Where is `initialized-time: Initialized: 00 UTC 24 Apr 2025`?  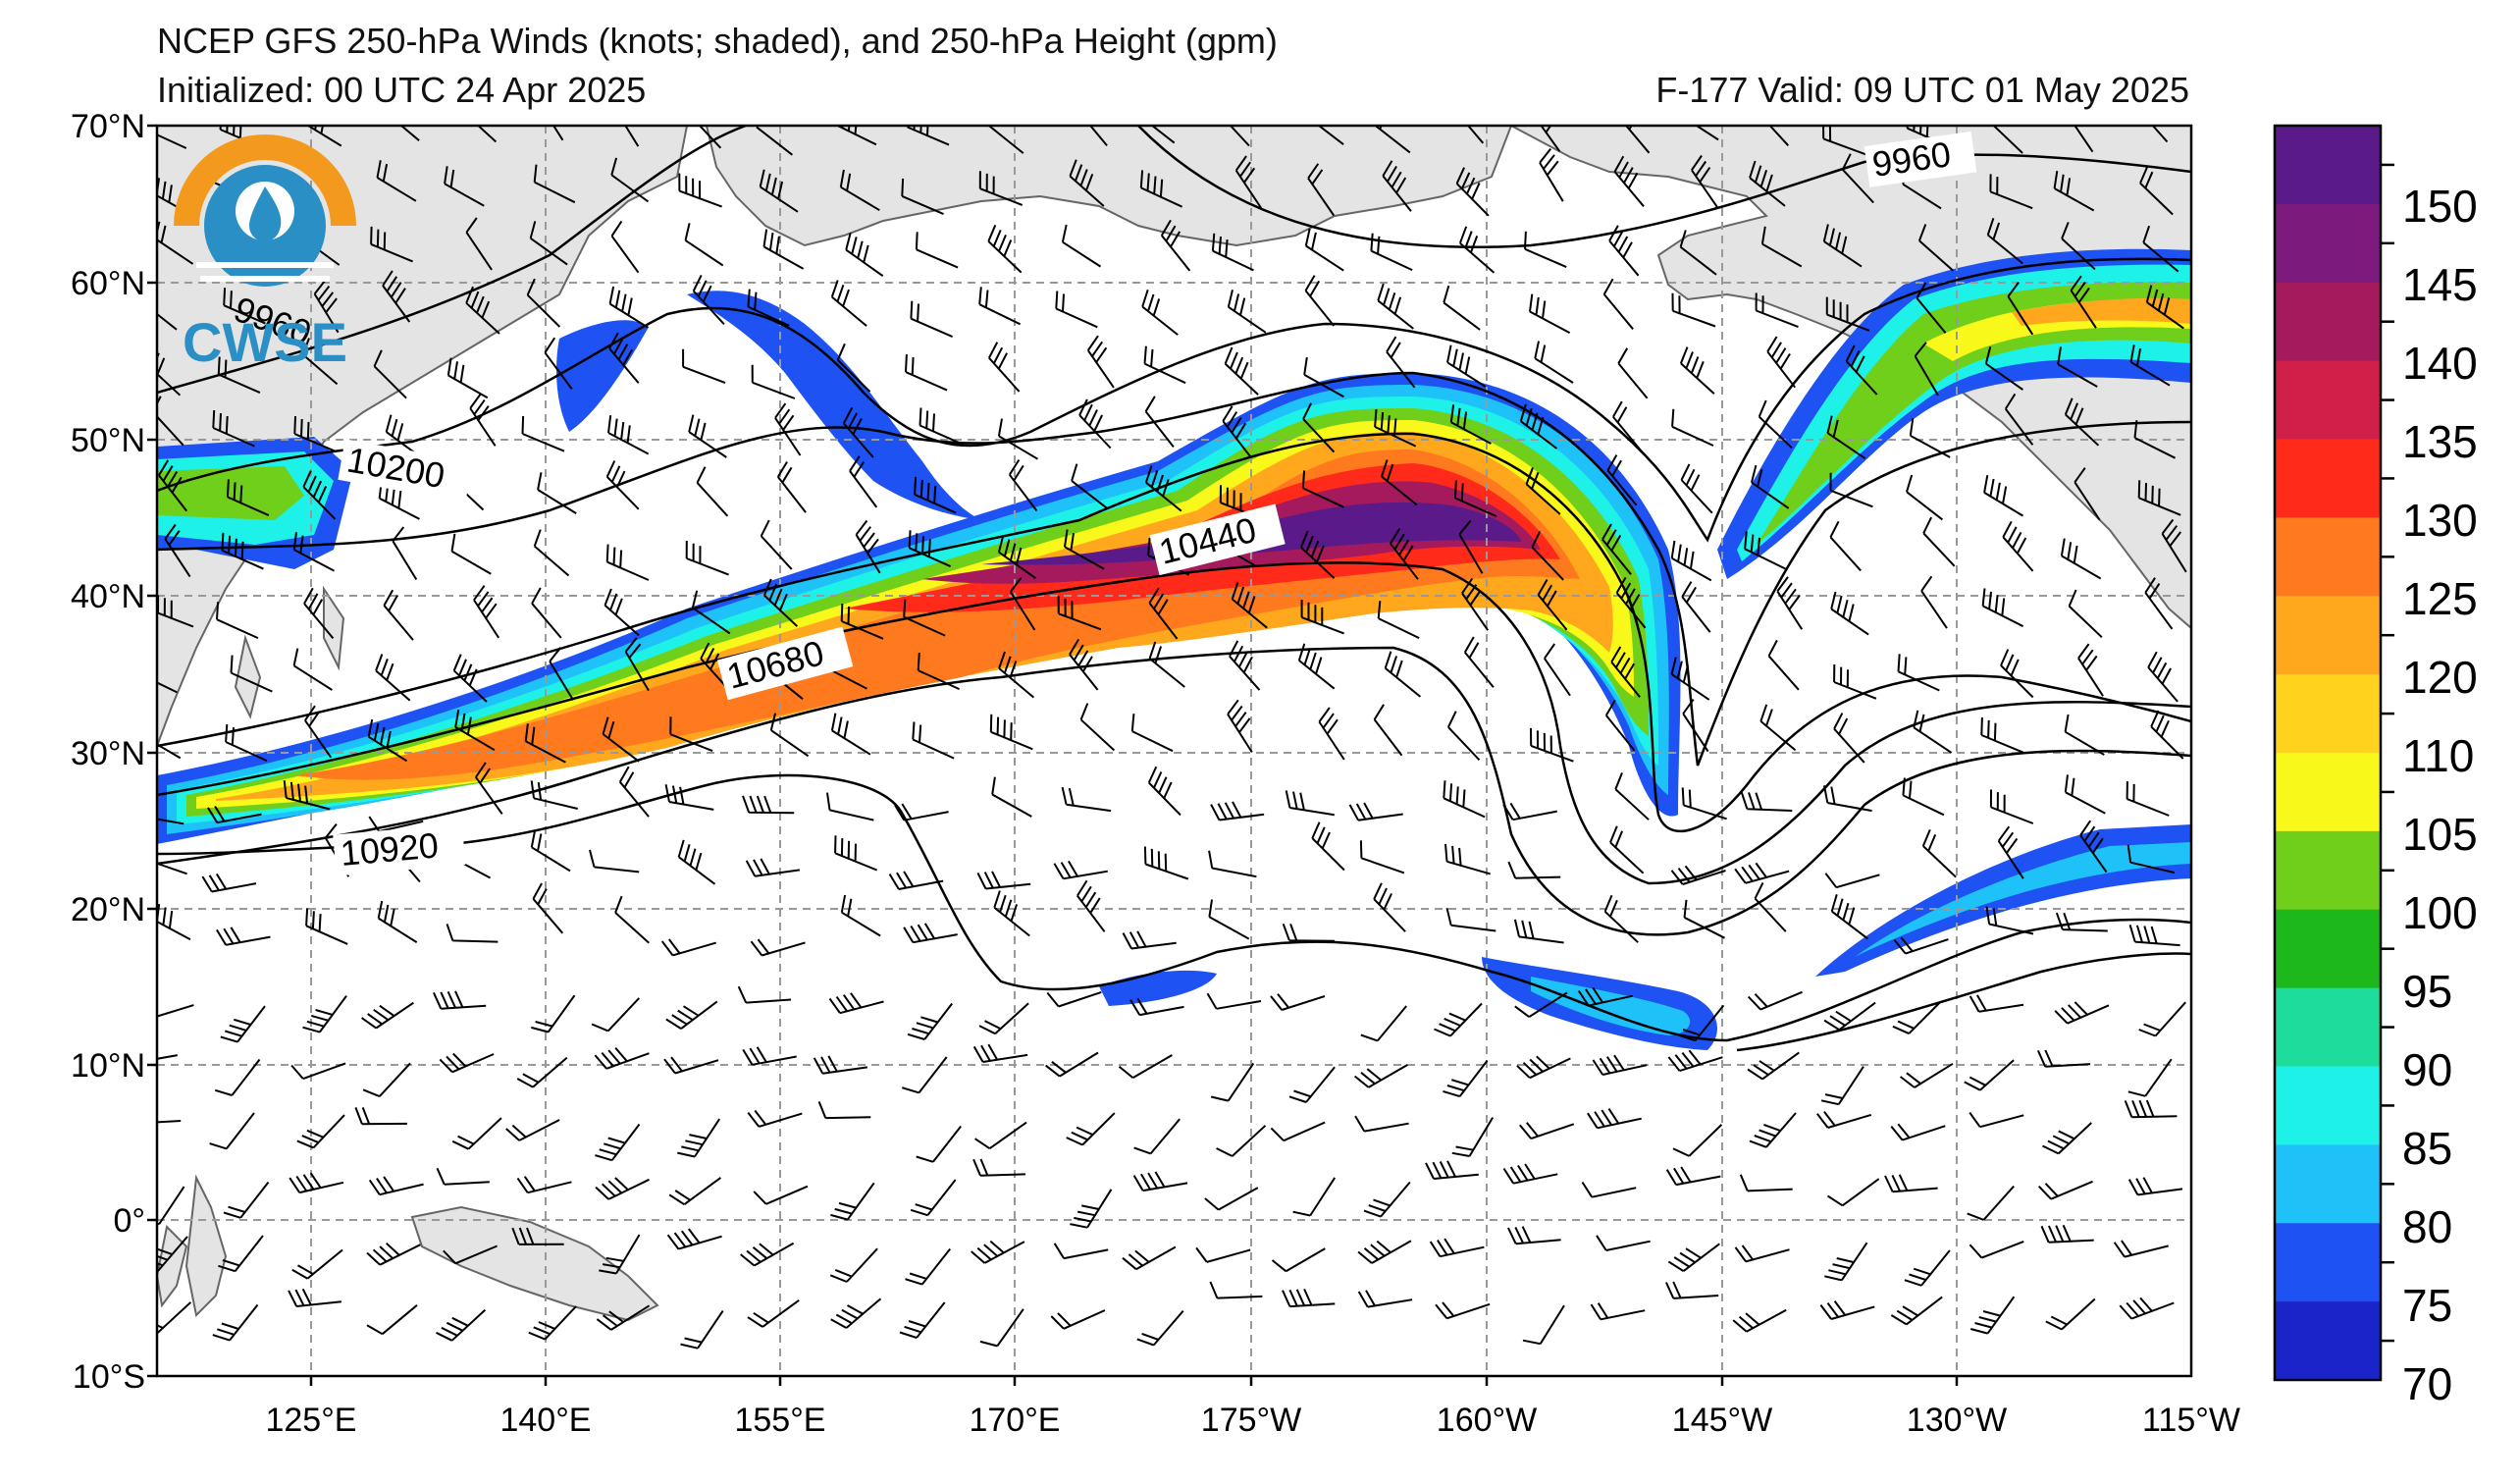
initialized-time: Initialized: 00 UTC 24 Apr 2025 is located at coordinates (402, 90).